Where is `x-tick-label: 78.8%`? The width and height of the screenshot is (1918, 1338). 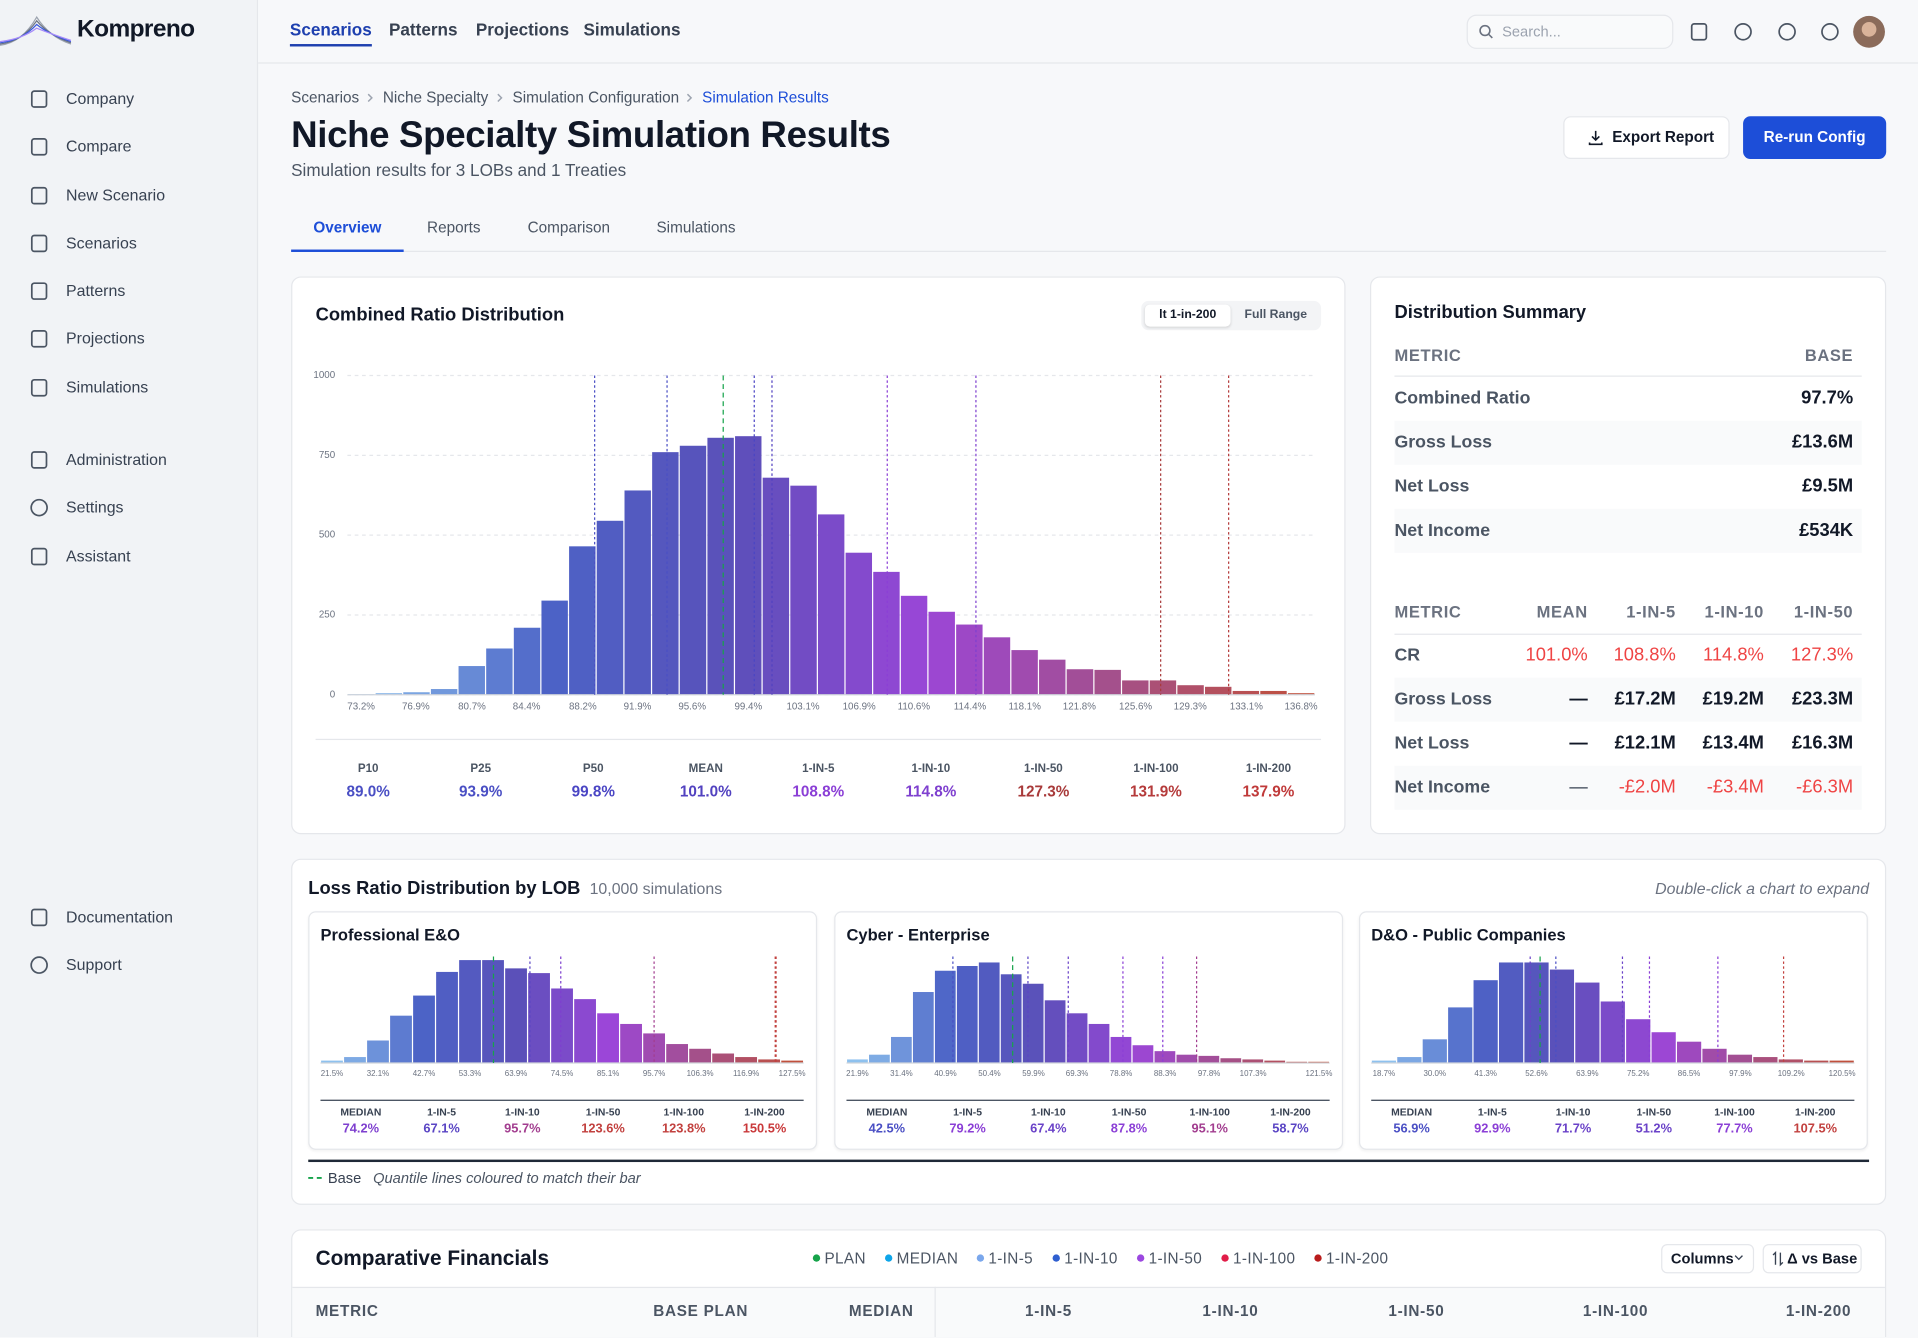 x-tick-label: 78.8% is located at coordinates (1121, 1073).